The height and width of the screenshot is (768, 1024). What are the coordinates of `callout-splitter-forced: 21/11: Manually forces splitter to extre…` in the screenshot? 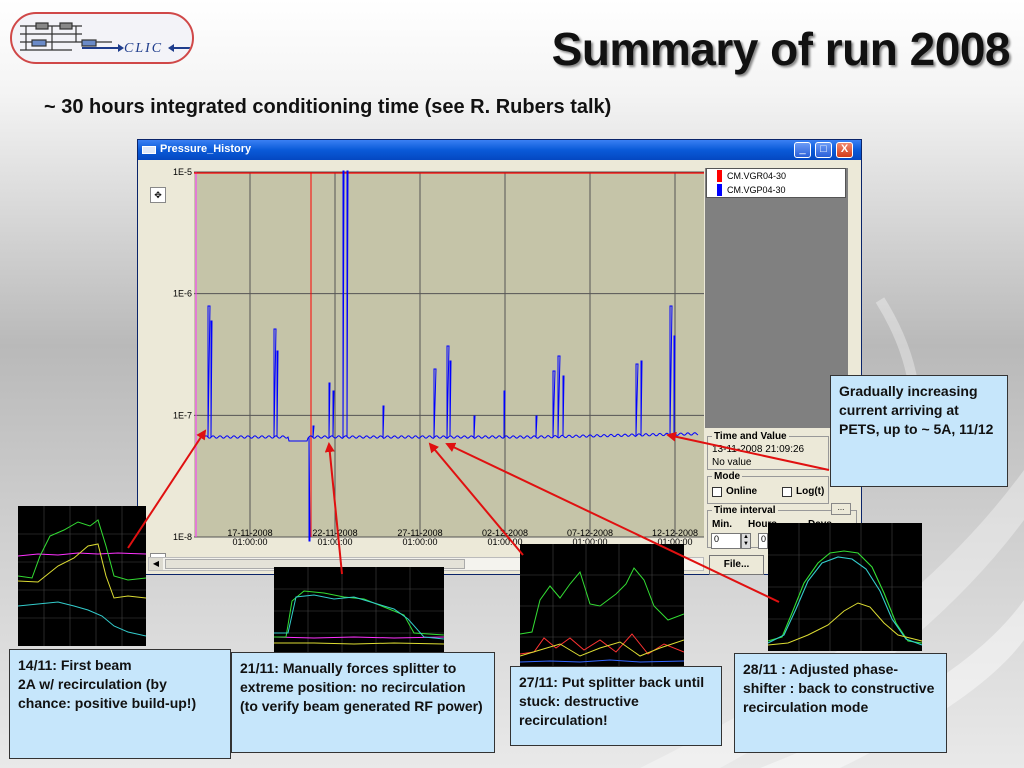 It's located at (363, 702).